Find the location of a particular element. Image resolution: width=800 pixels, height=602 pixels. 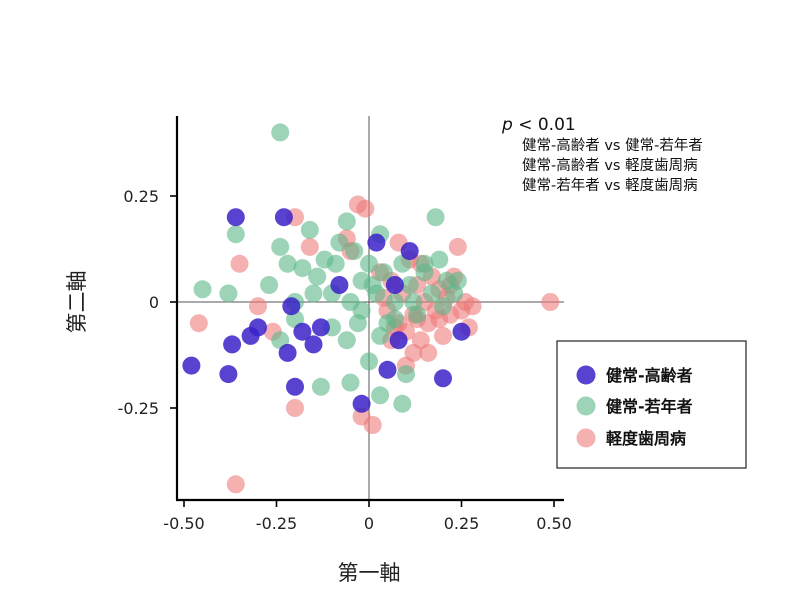

x-tick-label: 0 is located at coordinates (369, 523).